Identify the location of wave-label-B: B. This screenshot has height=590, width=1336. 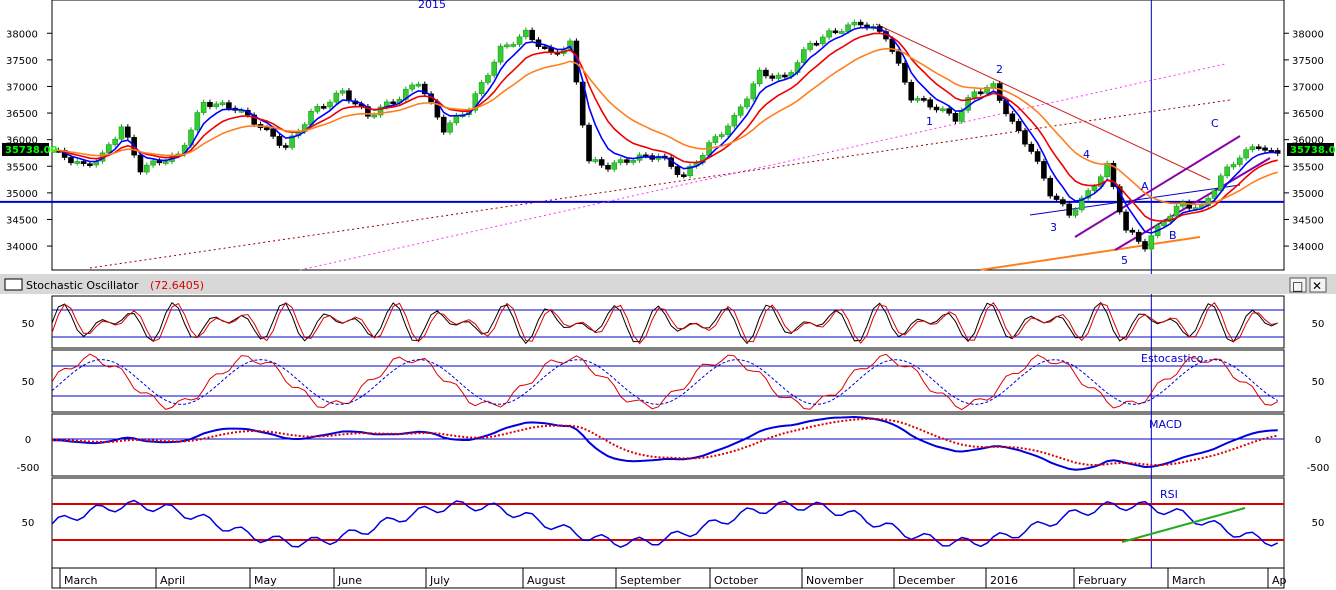
(1173, 235).